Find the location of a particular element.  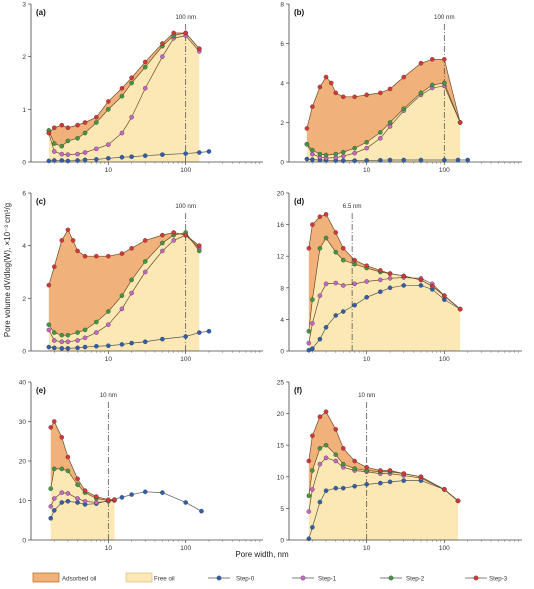

y-tick-label: 10 is located at coordinates (23, 501).